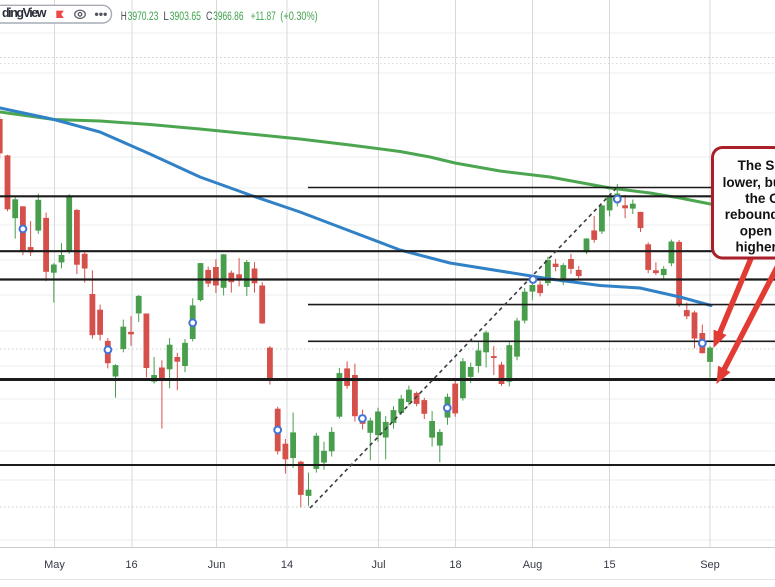 The image size is (775, 587). What do you see at coordinates (287, 565) in the screenshot?
I see `svg-text: 14` at bounding box center [287, 565].